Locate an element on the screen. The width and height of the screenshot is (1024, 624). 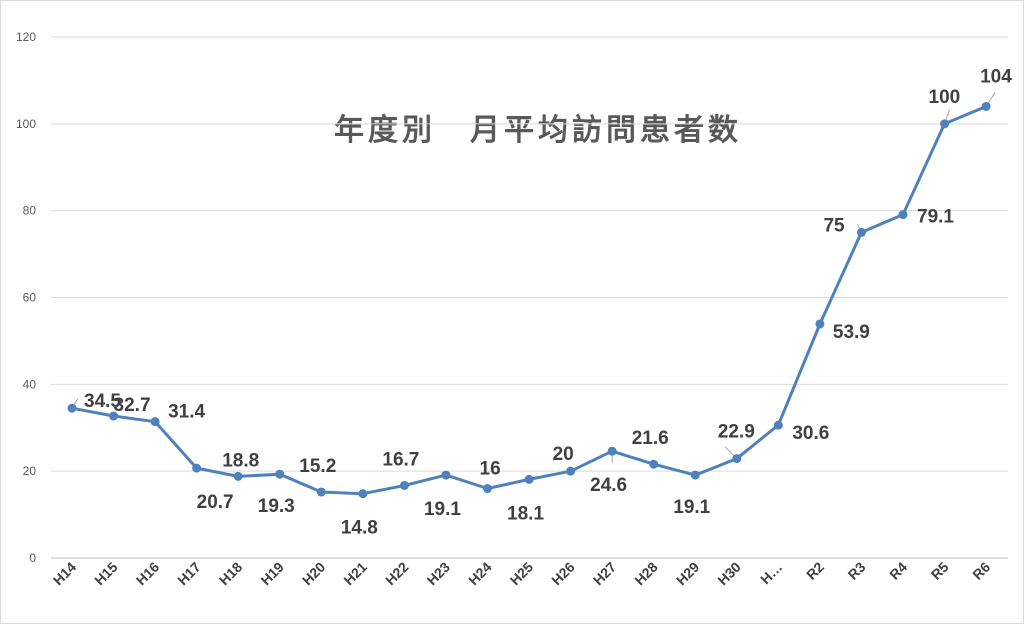
x-tick-label: R2 is located at coordinates (815, 571).